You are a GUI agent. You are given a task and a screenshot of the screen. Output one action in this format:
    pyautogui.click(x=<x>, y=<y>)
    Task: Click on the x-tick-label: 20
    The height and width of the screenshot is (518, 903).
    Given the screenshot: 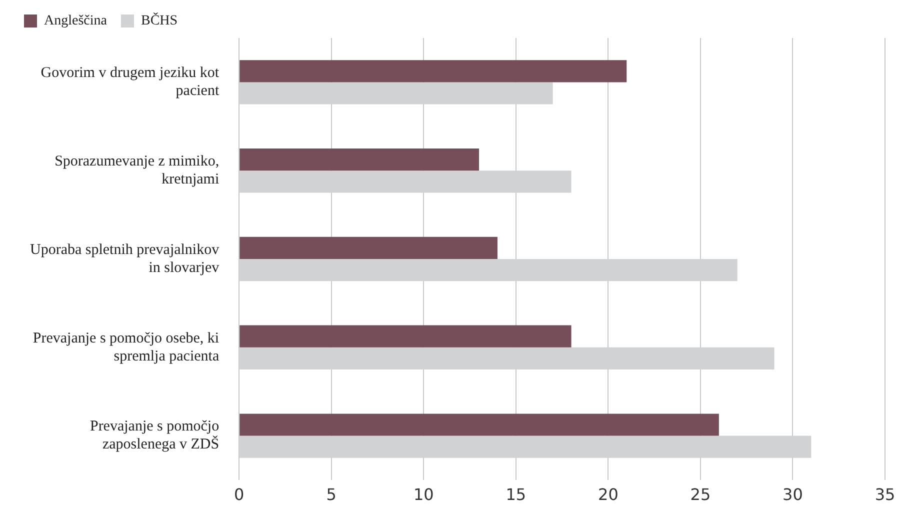 What is the action you would take?
    pyautogui.click(x=608, y=494)
    